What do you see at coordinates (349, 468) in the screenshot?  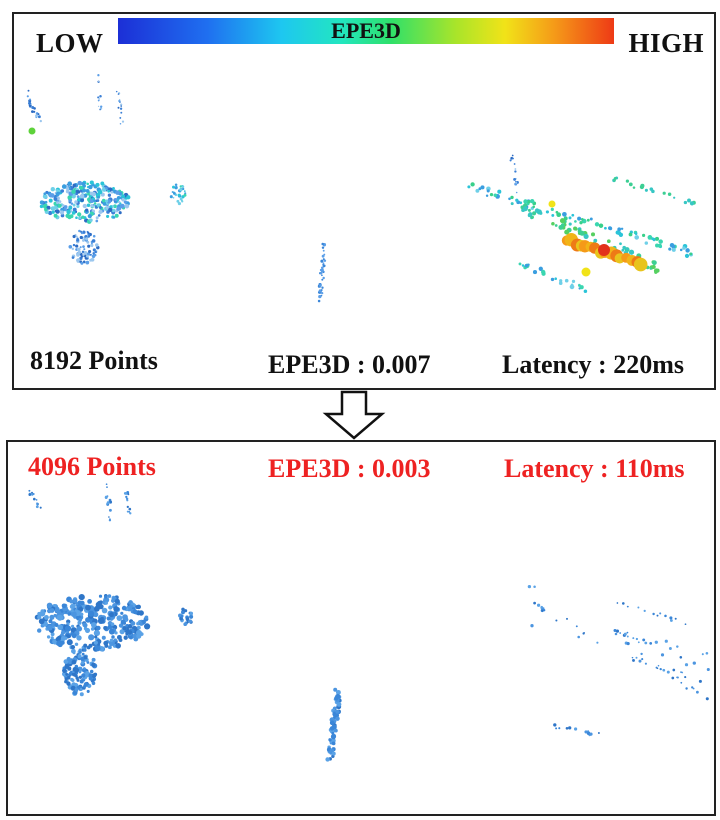 I see `epe-value-label: EPE3D : 0.003` at bounding box center [349, 468].